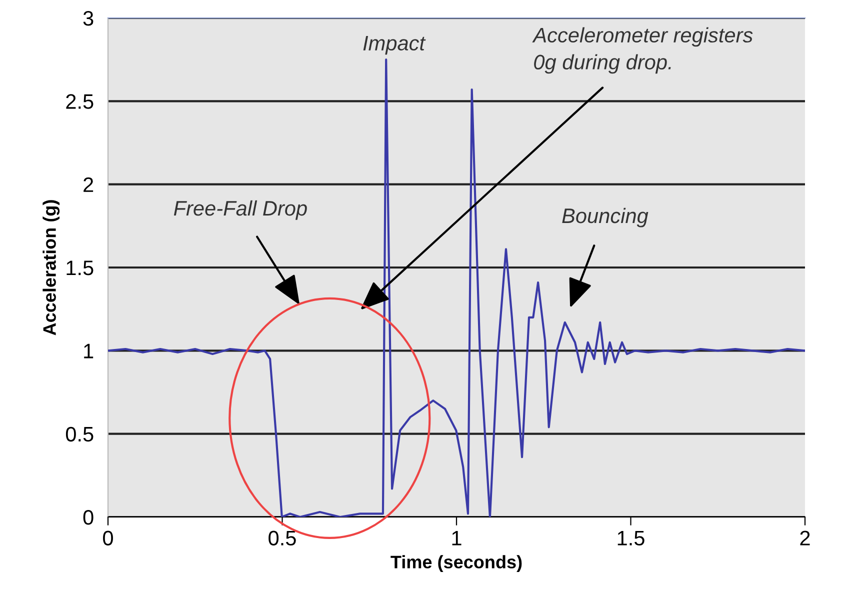 The width and height of the screenshot is (845, 592). I want to click on y-tick-label: 2, so click(89, 184).